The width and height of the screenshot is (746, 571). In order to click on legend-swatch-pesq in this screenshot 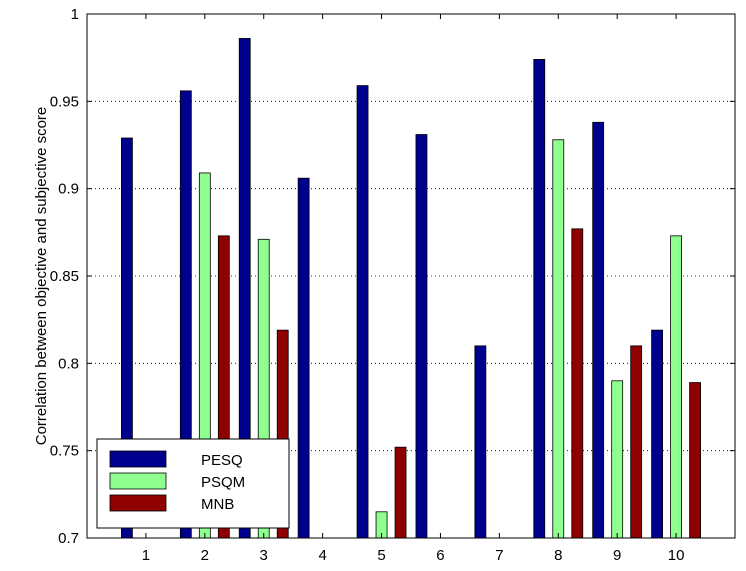, I will do `click(138, 459)`.